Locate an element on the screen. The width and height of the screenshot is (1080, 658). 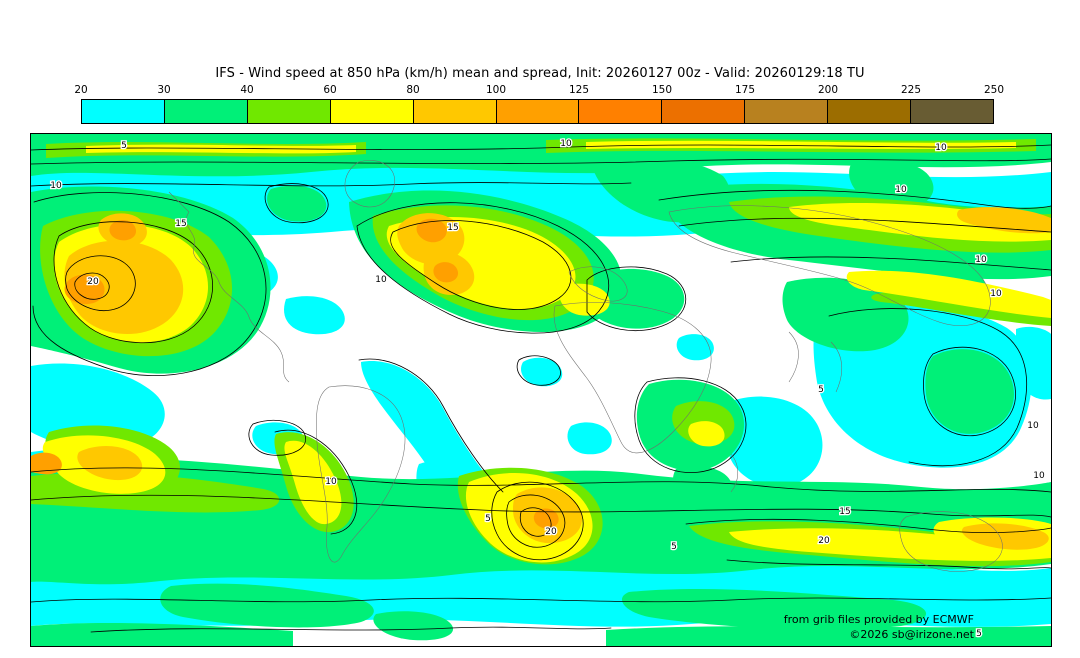
colorbar-tick-label: 80 is located at coordinates (413, 90).